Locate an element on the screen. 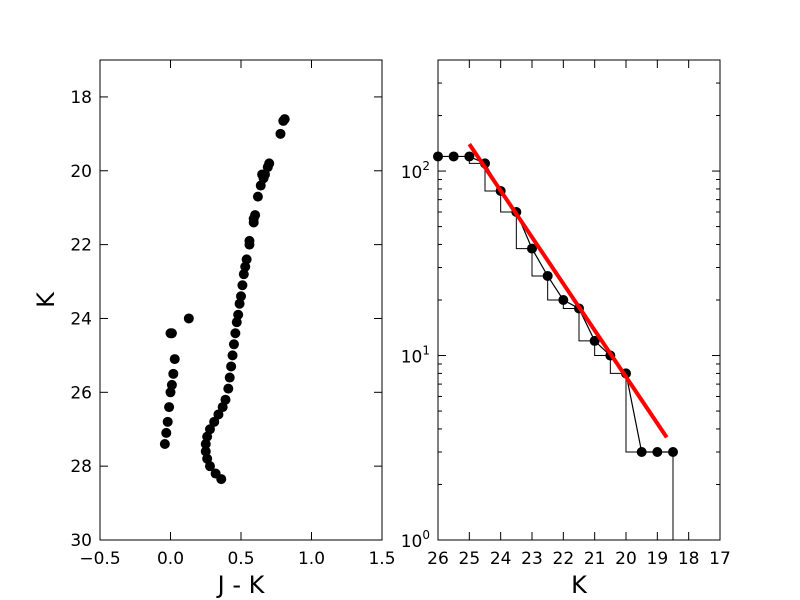  left-y-tick-label: 18 is located at coordinates (81, 98).